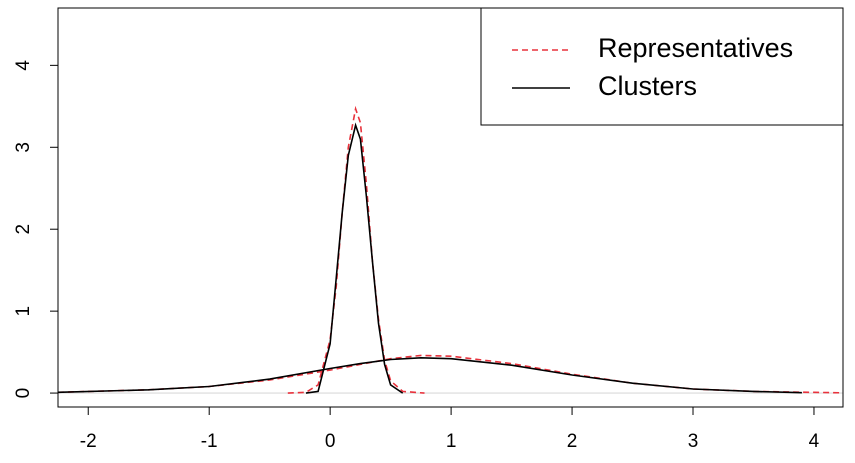 The height and width of the screenshot is (463, 855). Describe the element at coordinates (695, 48) in the screenshot. I see `legend-label: Representatives` at that location.